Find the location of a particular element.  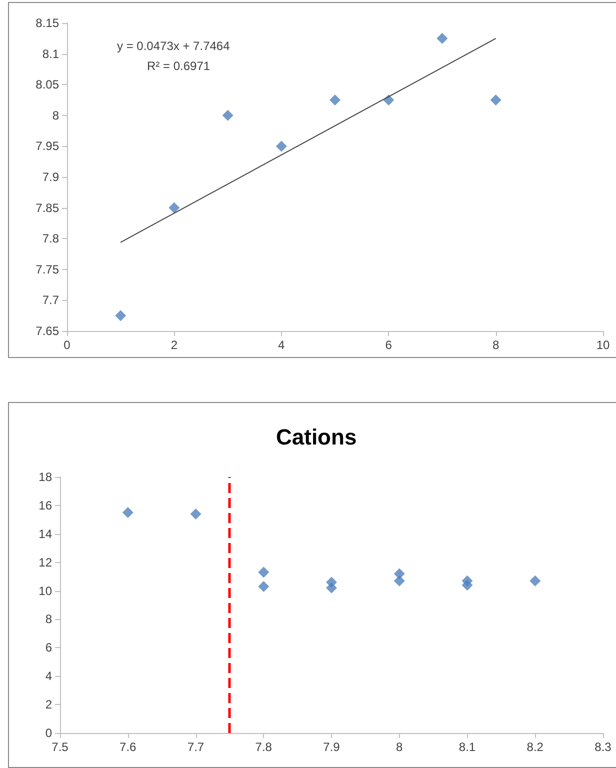

y-tick-label: 16 is located at coordinates (45, 505).